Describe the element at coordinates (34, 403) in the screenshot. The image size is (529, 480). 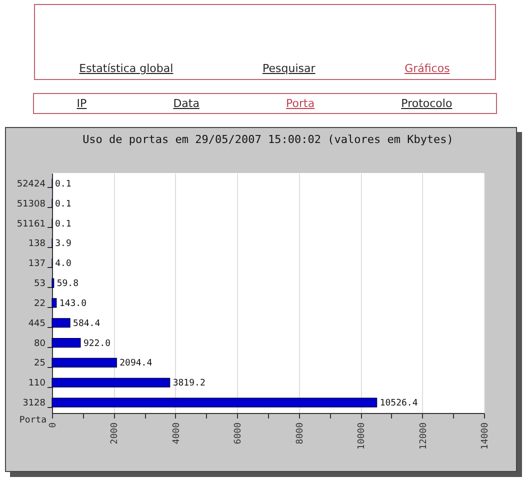
I see `y-tick-label: 3128` at that location.